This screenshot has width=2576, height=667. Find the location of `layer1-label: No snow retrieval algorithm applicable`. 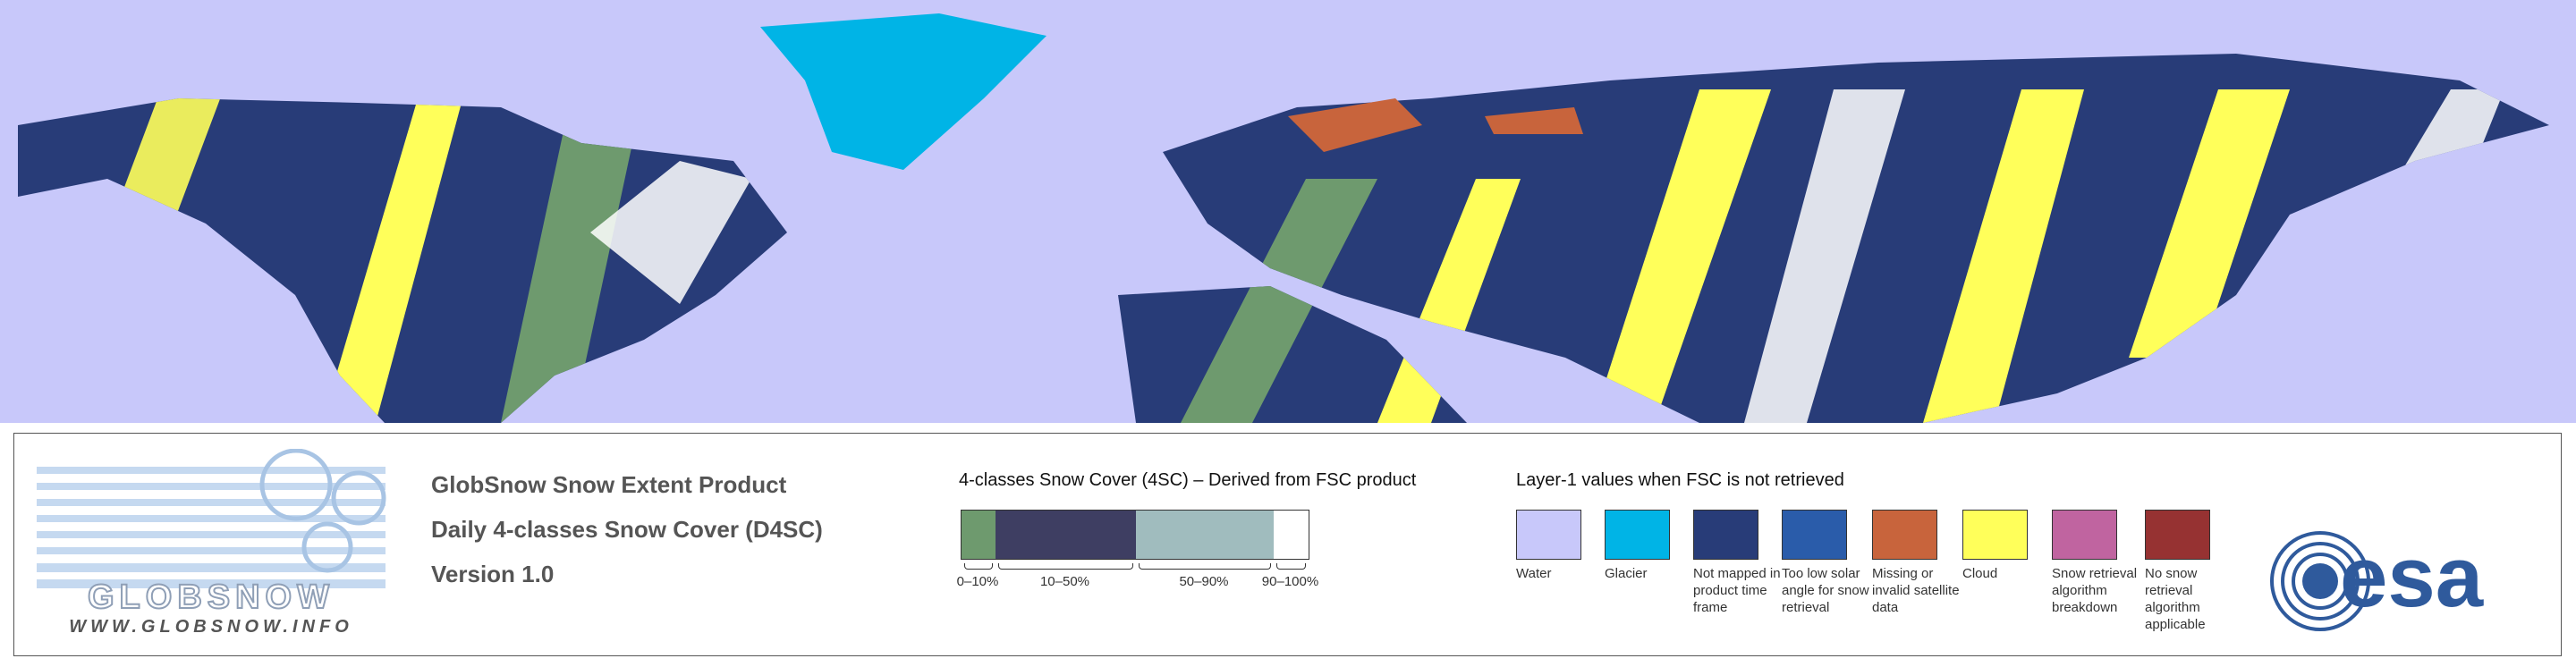

layer1-label: No snow retrieval algorithm applicable is located at coordinates (2175, 599).